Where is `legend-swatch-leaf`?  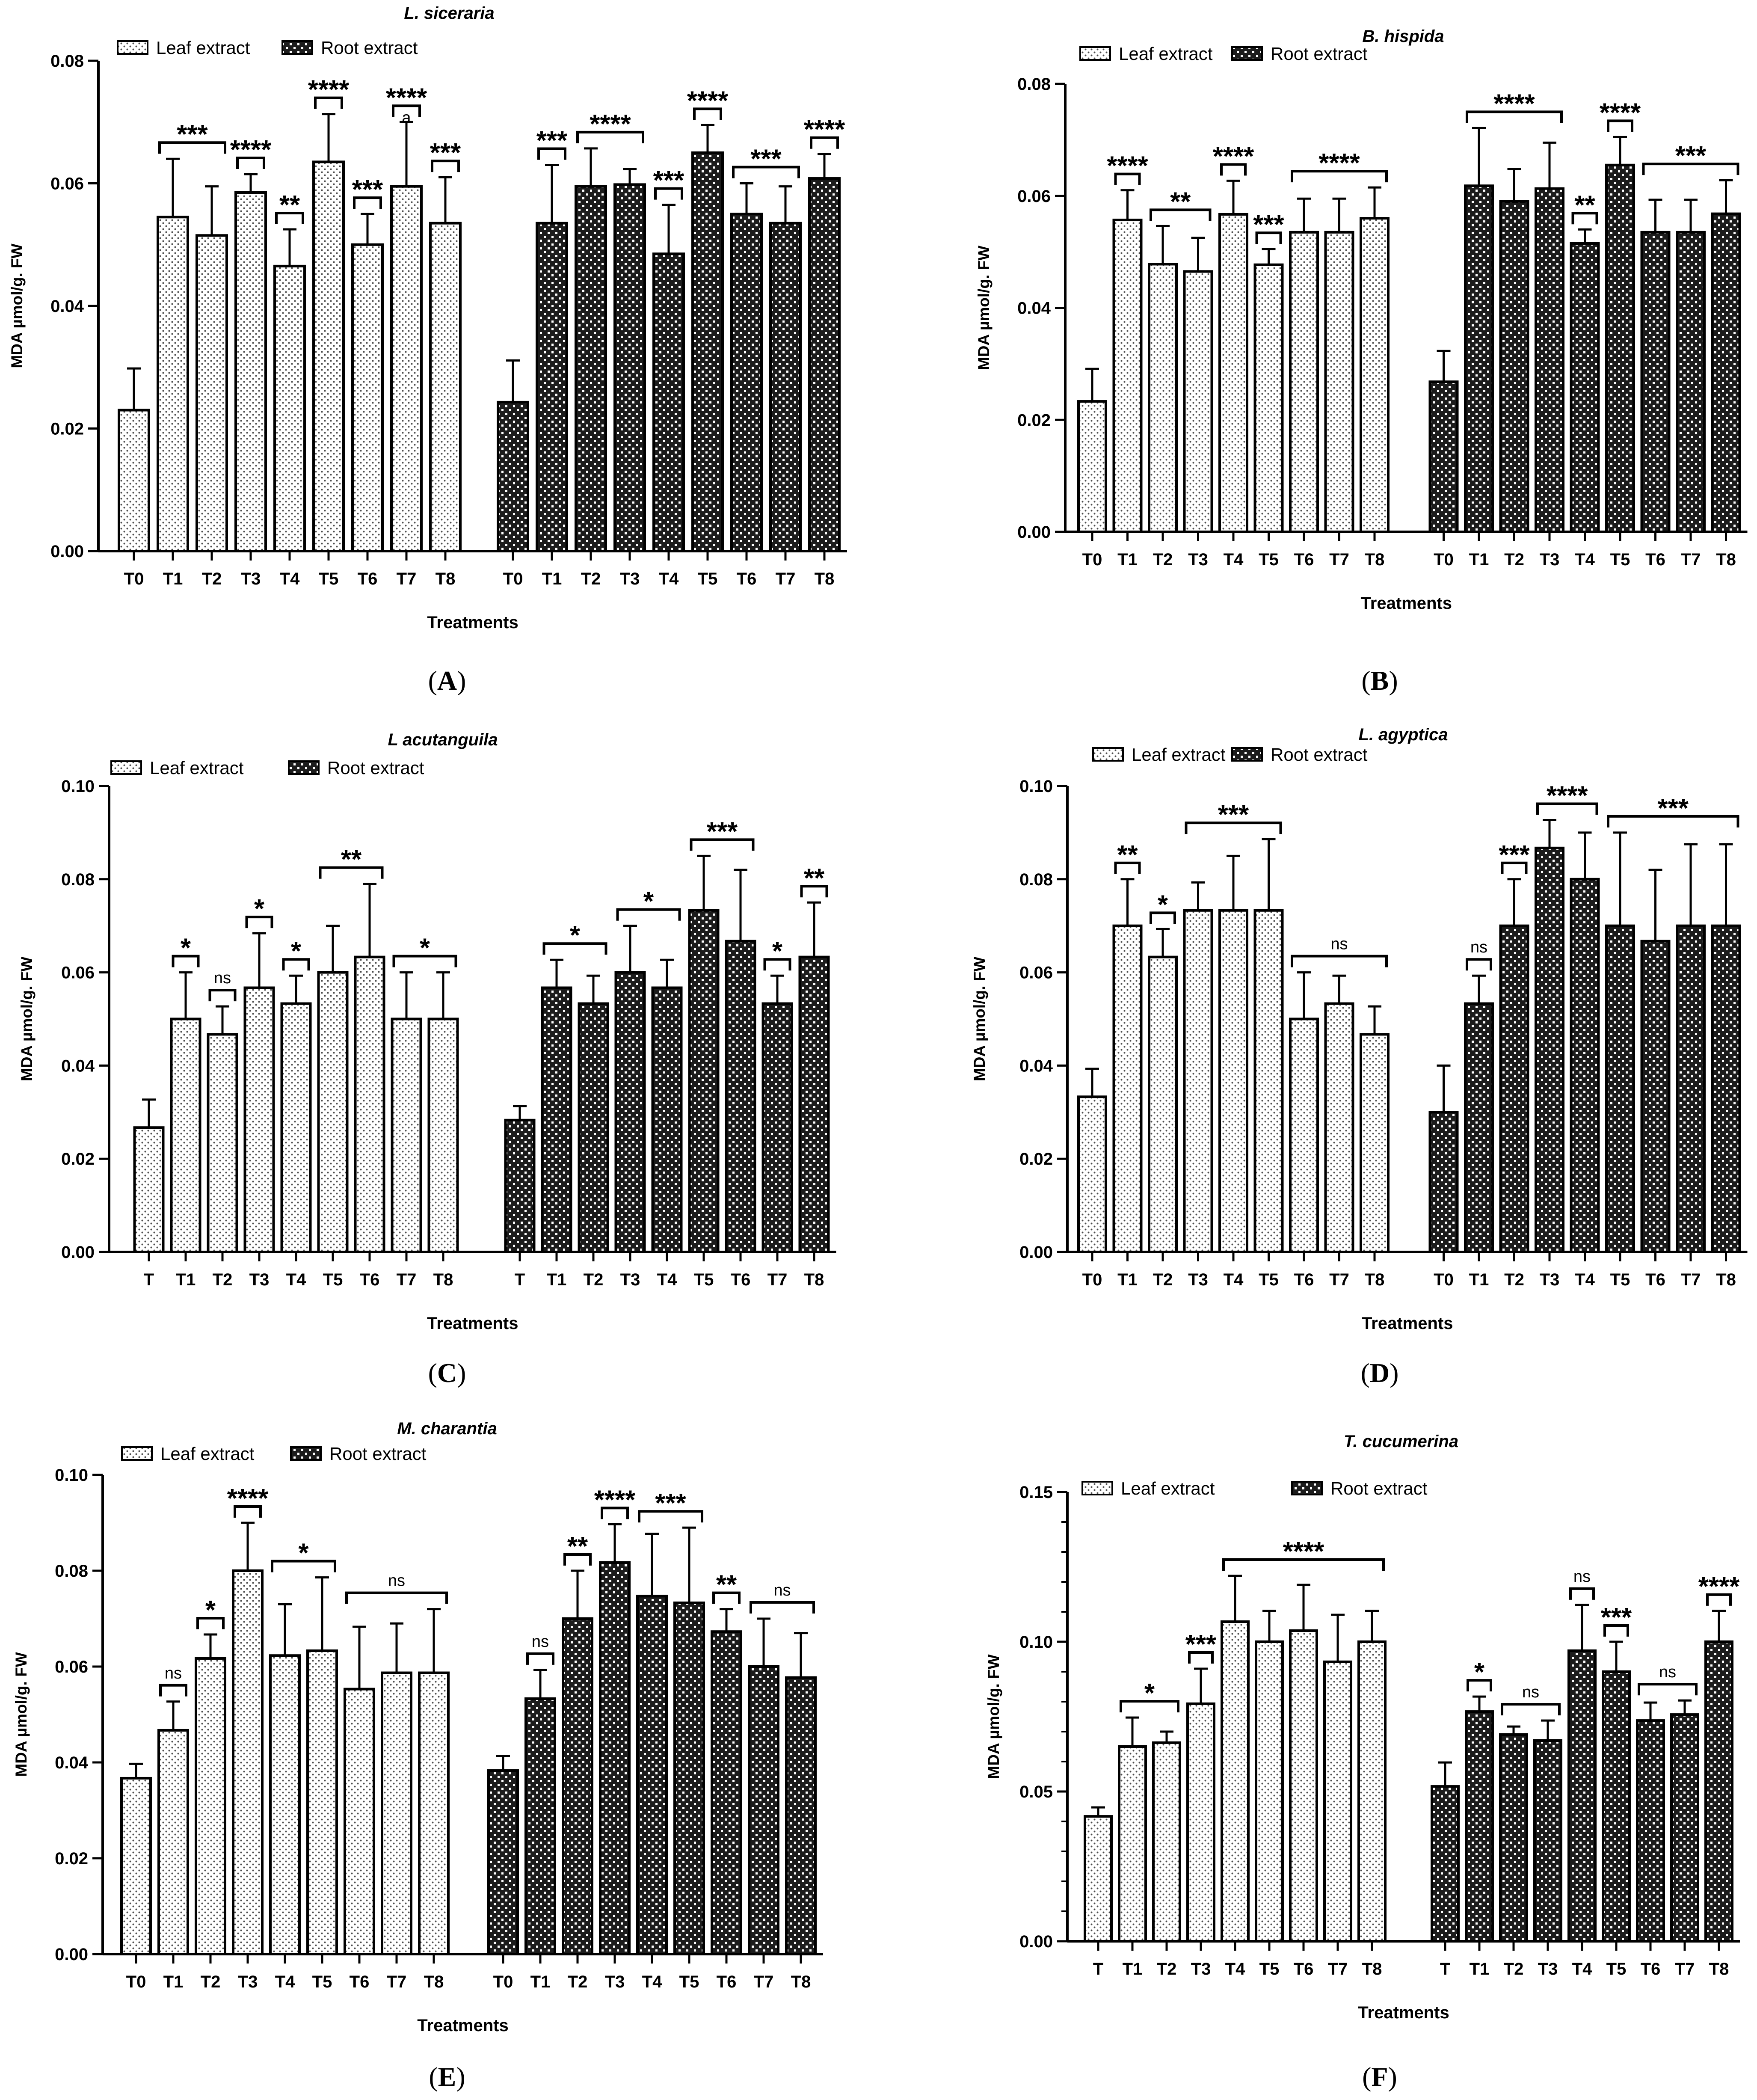
legend-swatch-leaf is located at coordinates (1095, 53).